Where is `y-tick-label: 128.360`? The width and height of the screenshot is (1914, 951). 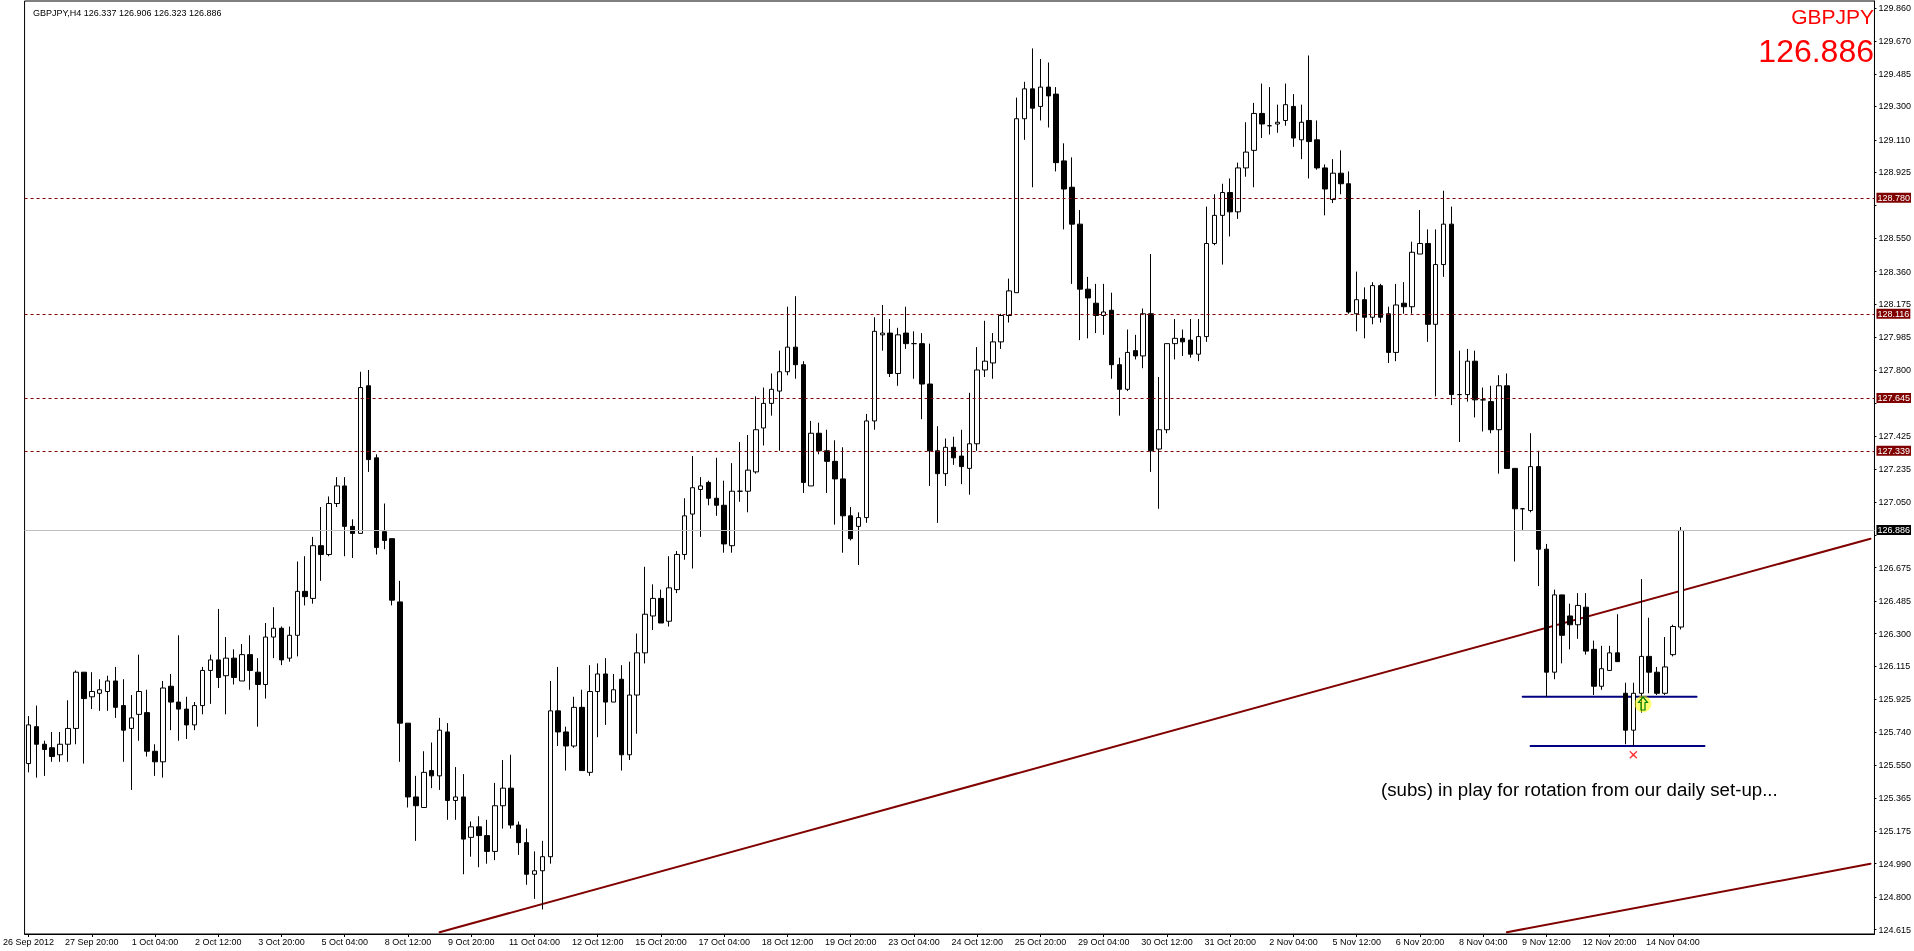
y-tick-label: 128.360 is located at coordinates (1895, 271).